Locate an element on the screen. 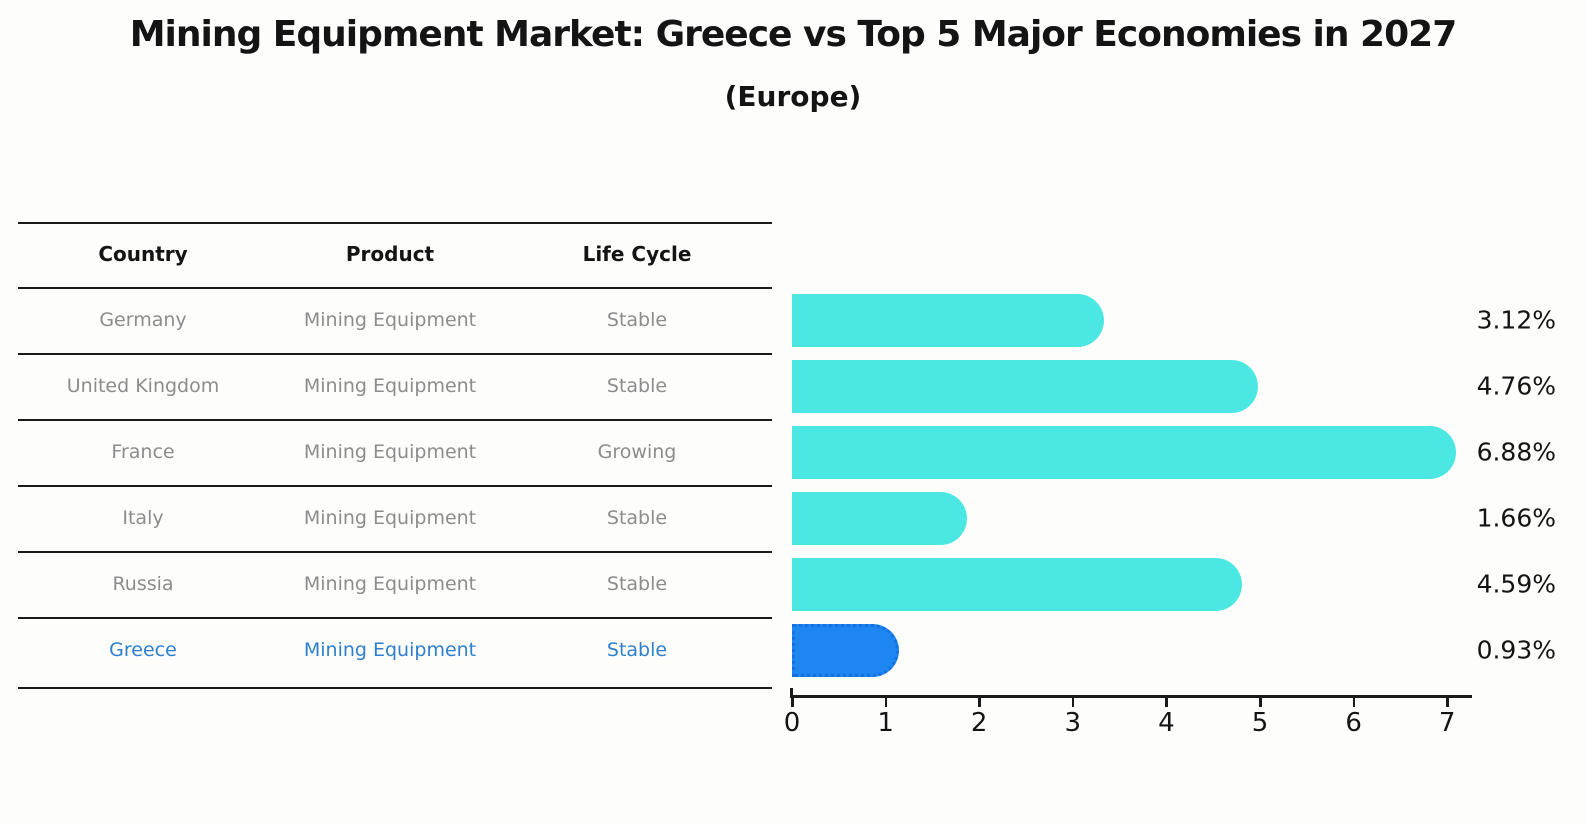 The width and height of the screenshot is (1586, 823). table-cell-country: Russia is located at coordinates (143, 584).